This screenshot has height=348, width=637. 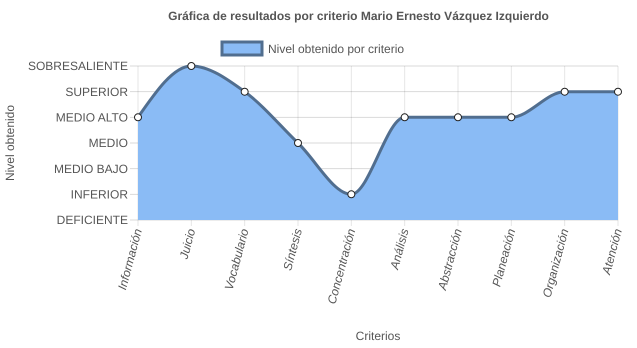 I want to click on text: DEFICIENTE, so click(x=92, y=220).